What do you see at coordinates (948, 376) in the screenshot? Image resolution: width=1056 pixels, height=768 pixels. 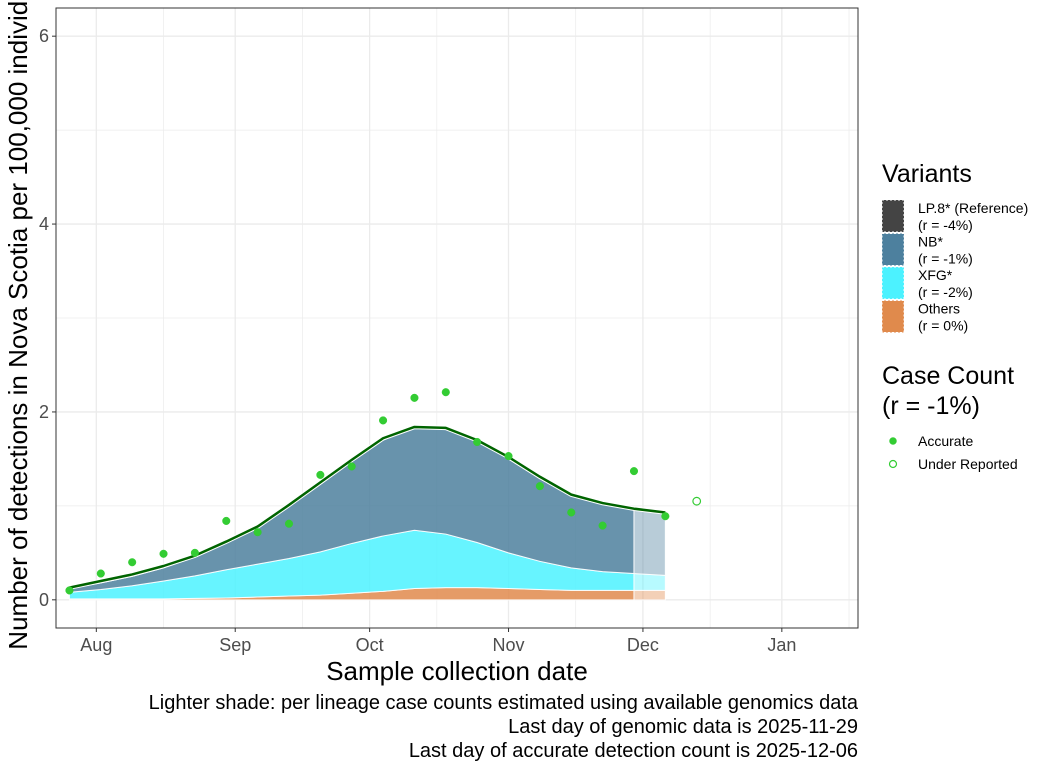 I see `legend-title-case-count: Case Count` at bounding box center [948, 376].